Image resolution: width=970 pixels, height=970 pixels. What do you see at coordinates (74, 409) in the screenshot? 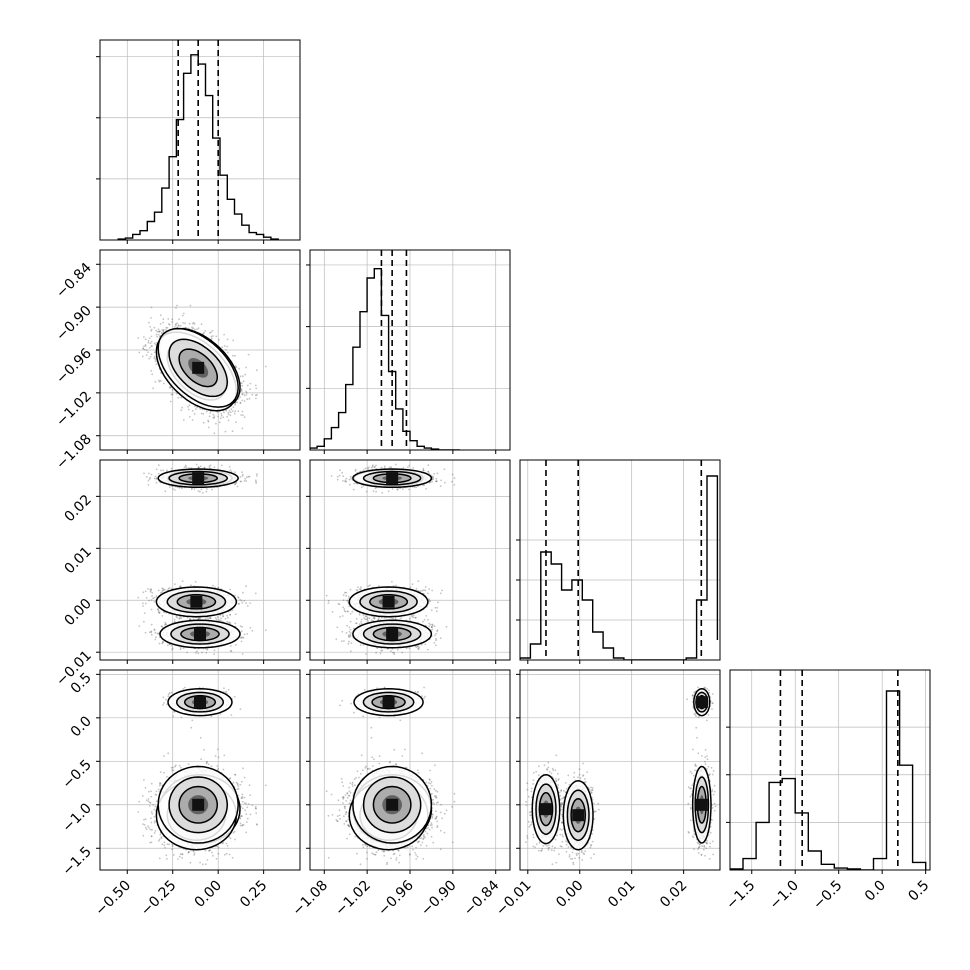
I see `y-tick-label: −1.02` at bounding box center [74, 409].